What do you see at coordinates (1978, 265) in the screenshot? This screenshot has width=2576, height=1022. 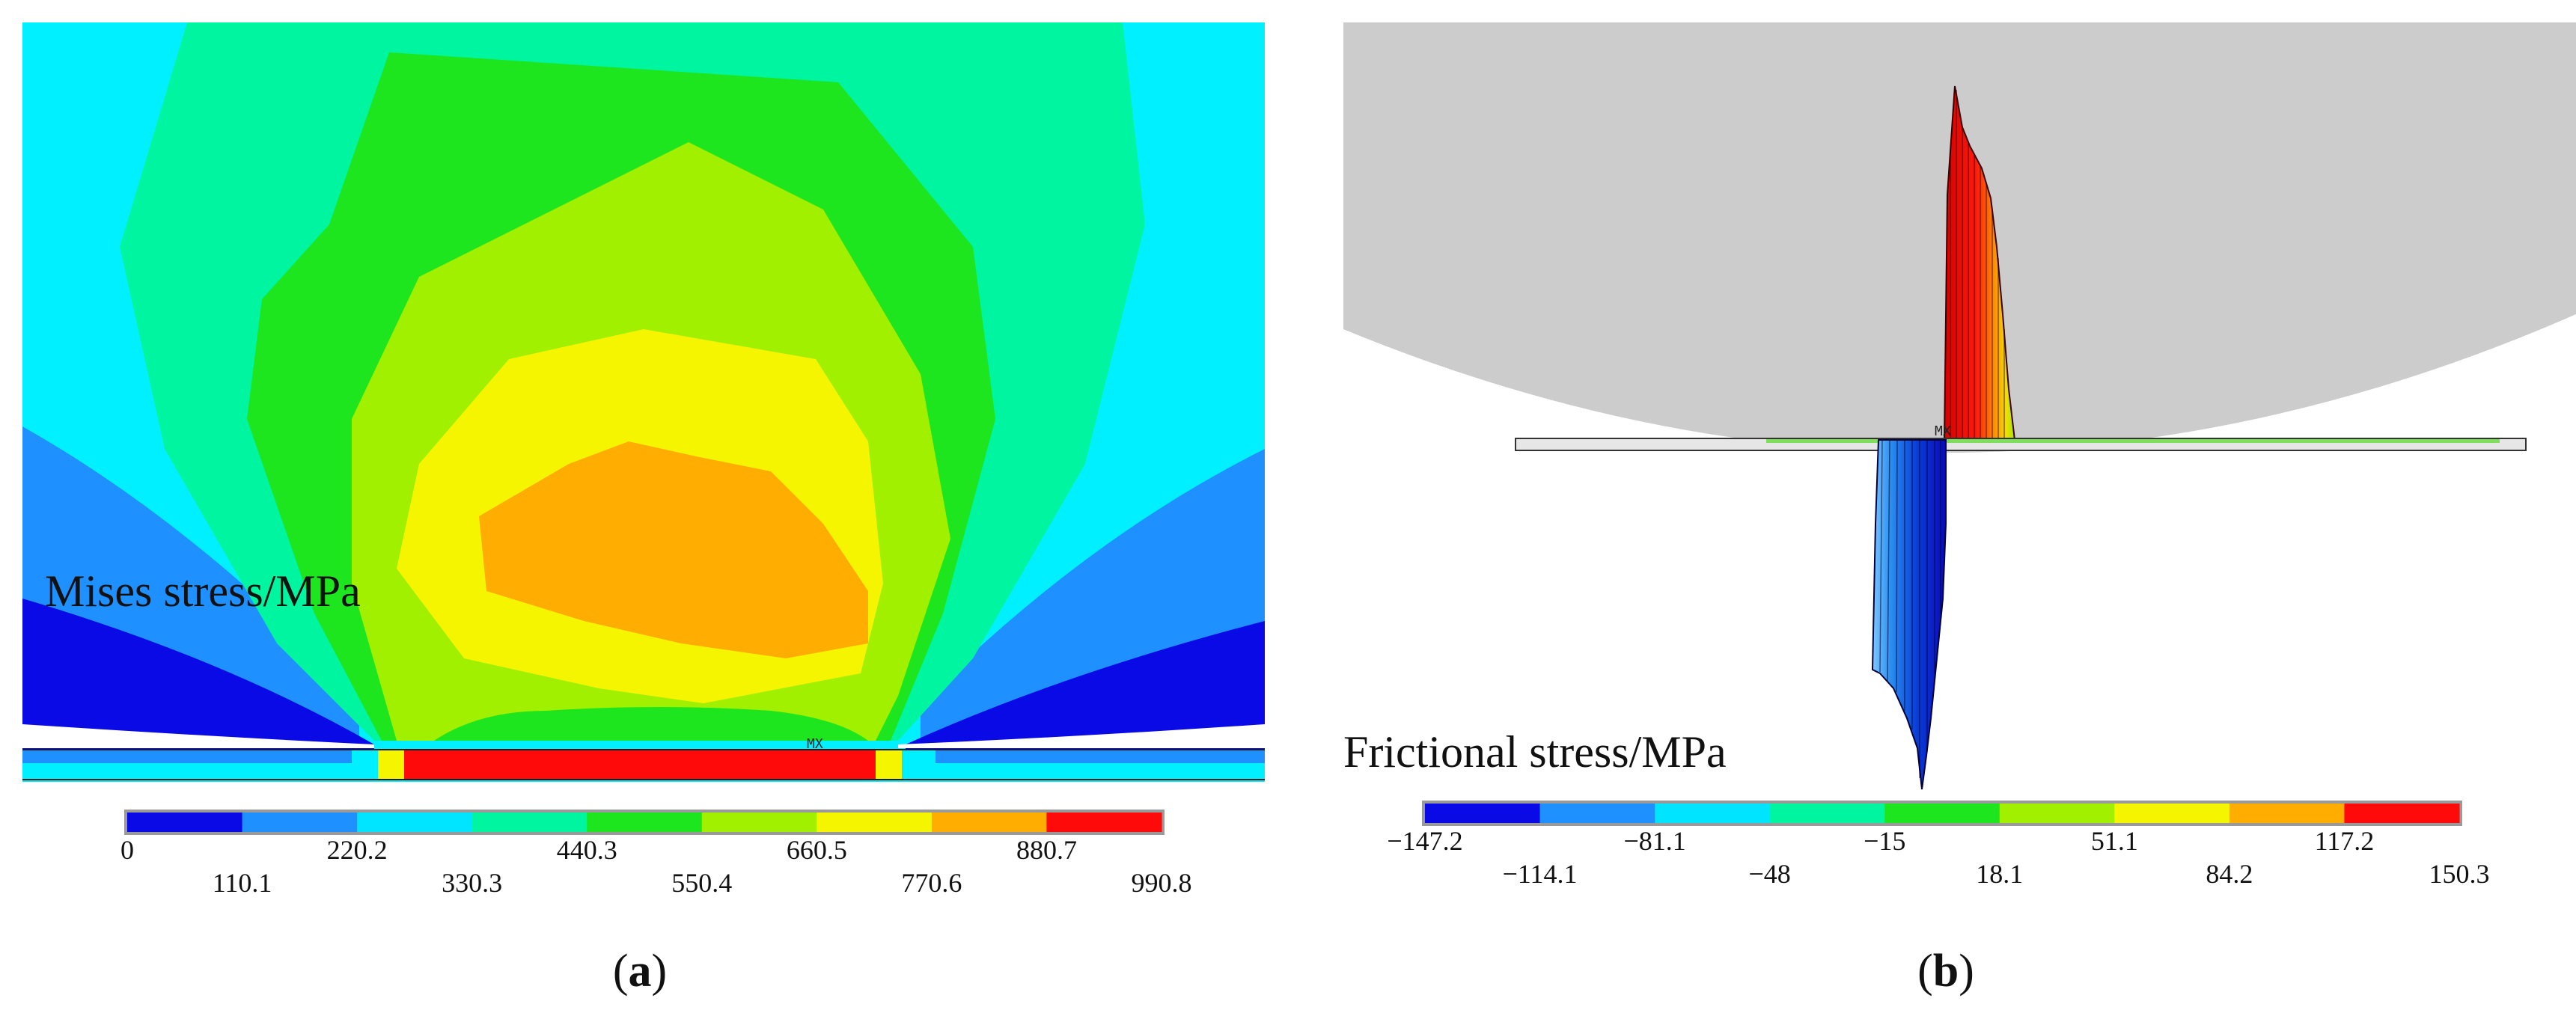 I see `friction-positive-hatching` at bounding box center [1978, 265].